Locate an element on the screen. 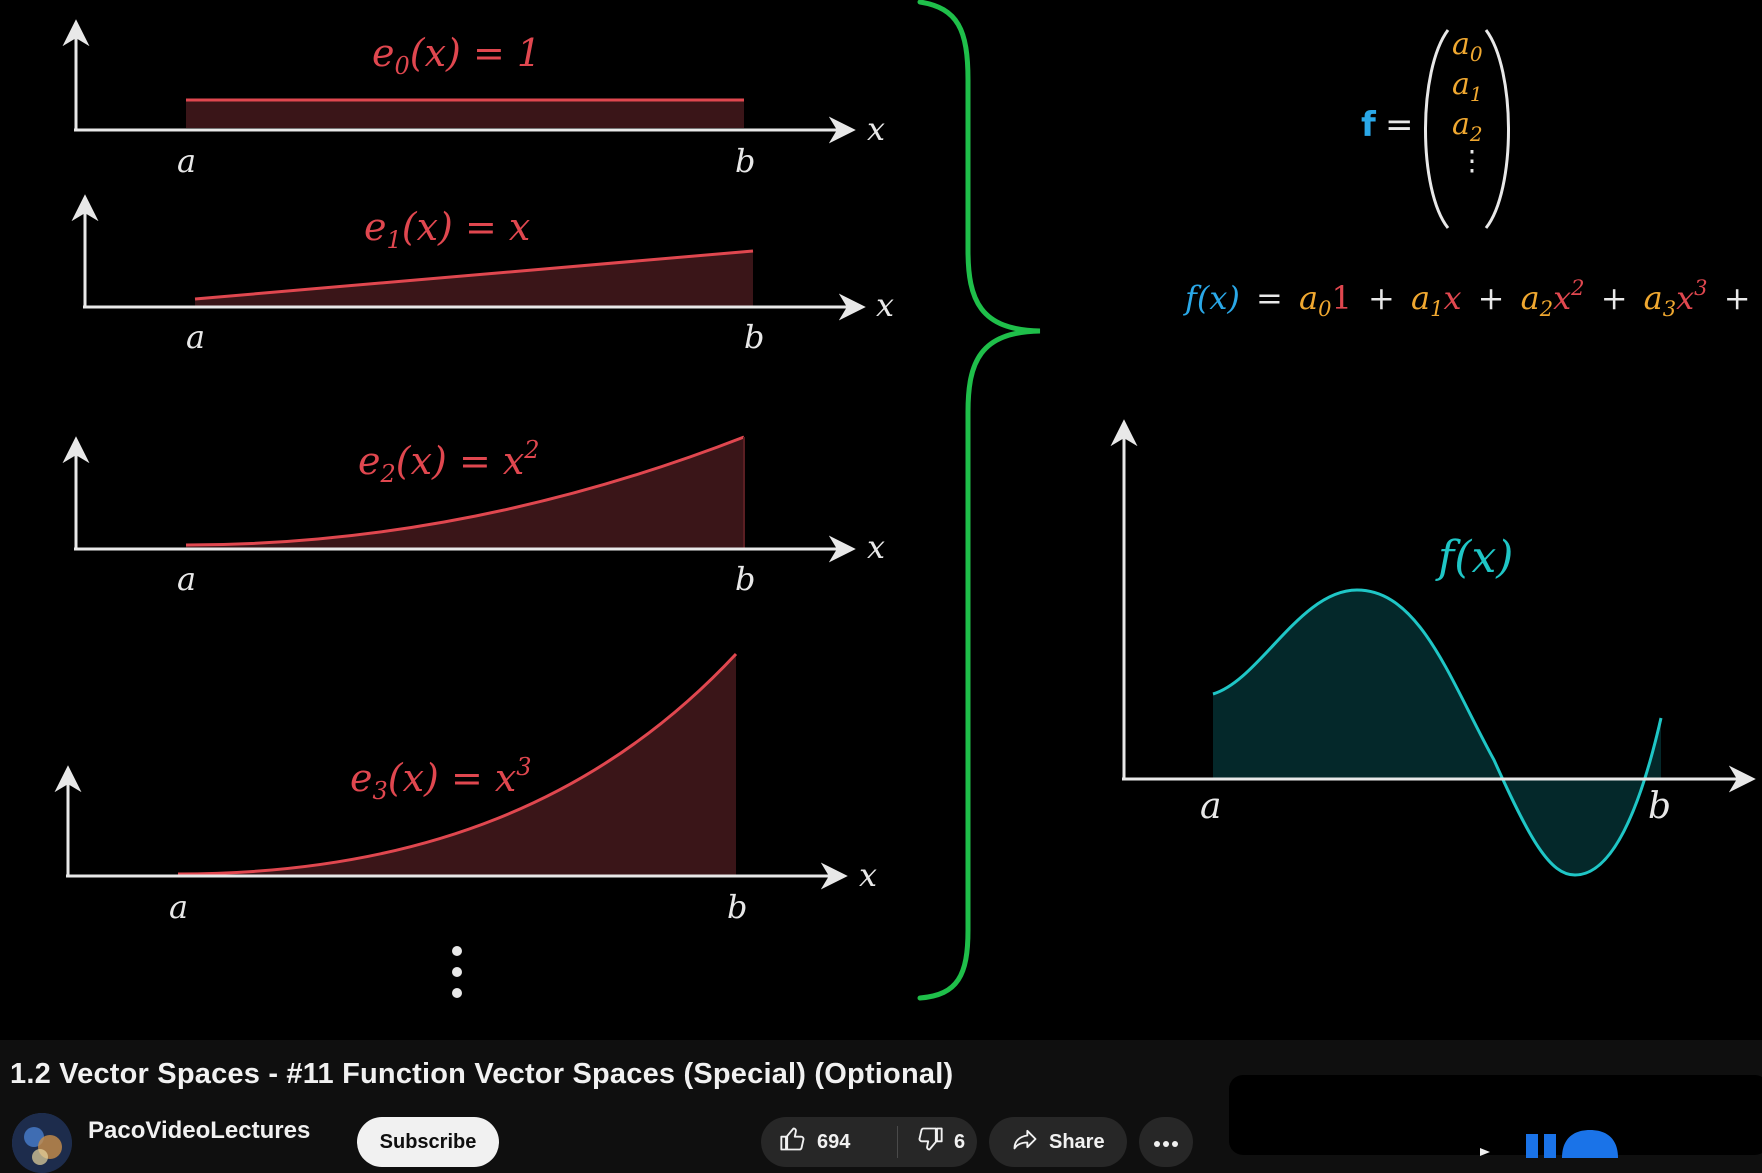 The width and height of the screenshot is (1762, 1173). basis-label-e0: e0(x) = 1 is located at coordinates (456, 55).